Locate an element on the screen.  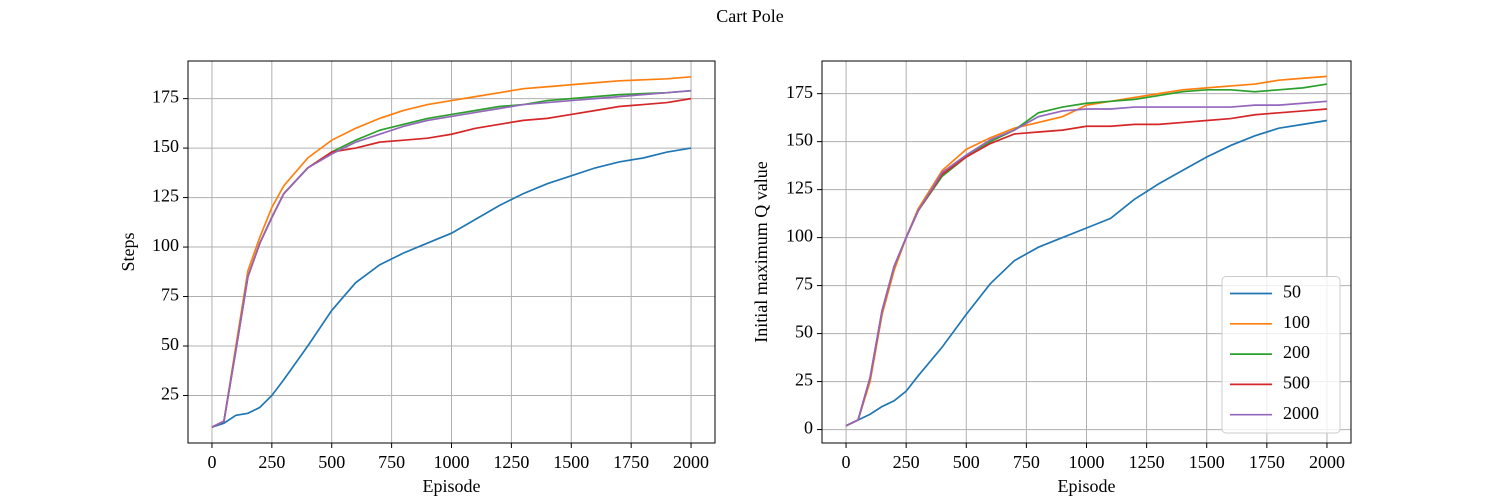
legend-box is located at coordinates (1281, 355).